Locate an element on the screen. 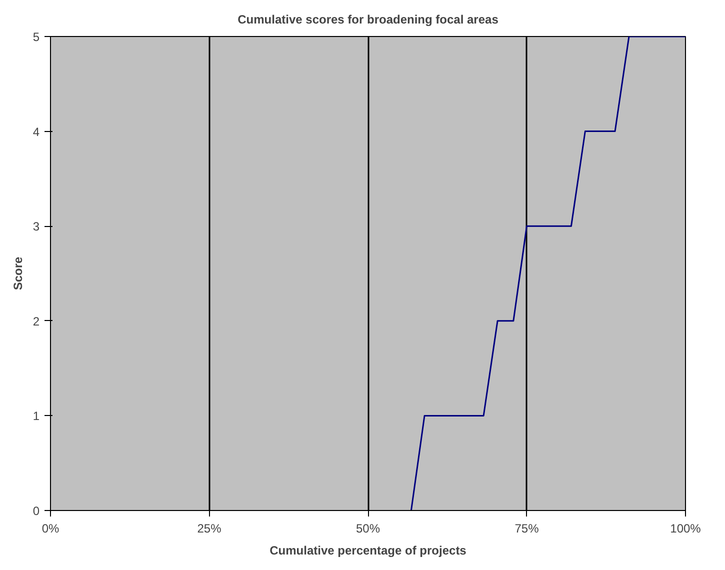  y-axis-title: Score is located at coordinates (17, 273).